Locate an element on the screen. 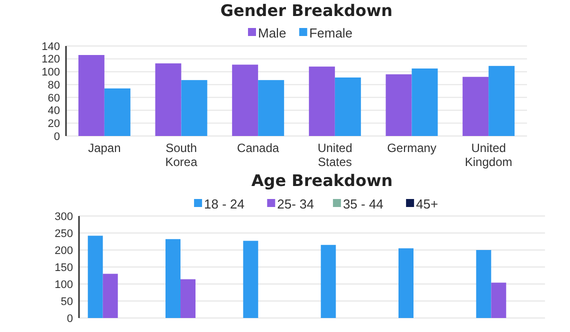 Image resolution: width=570 pixels, height=332 pixels. chart-title: Age Breakdown is located at coordinates (322, 180).